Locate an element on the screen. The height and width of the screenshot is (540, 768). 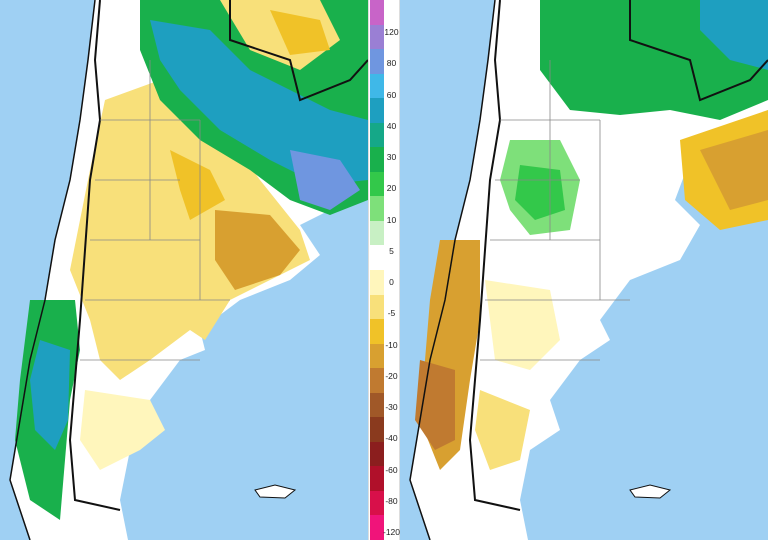
legend-tick-label: -120 is located at coordinates (392, 532).